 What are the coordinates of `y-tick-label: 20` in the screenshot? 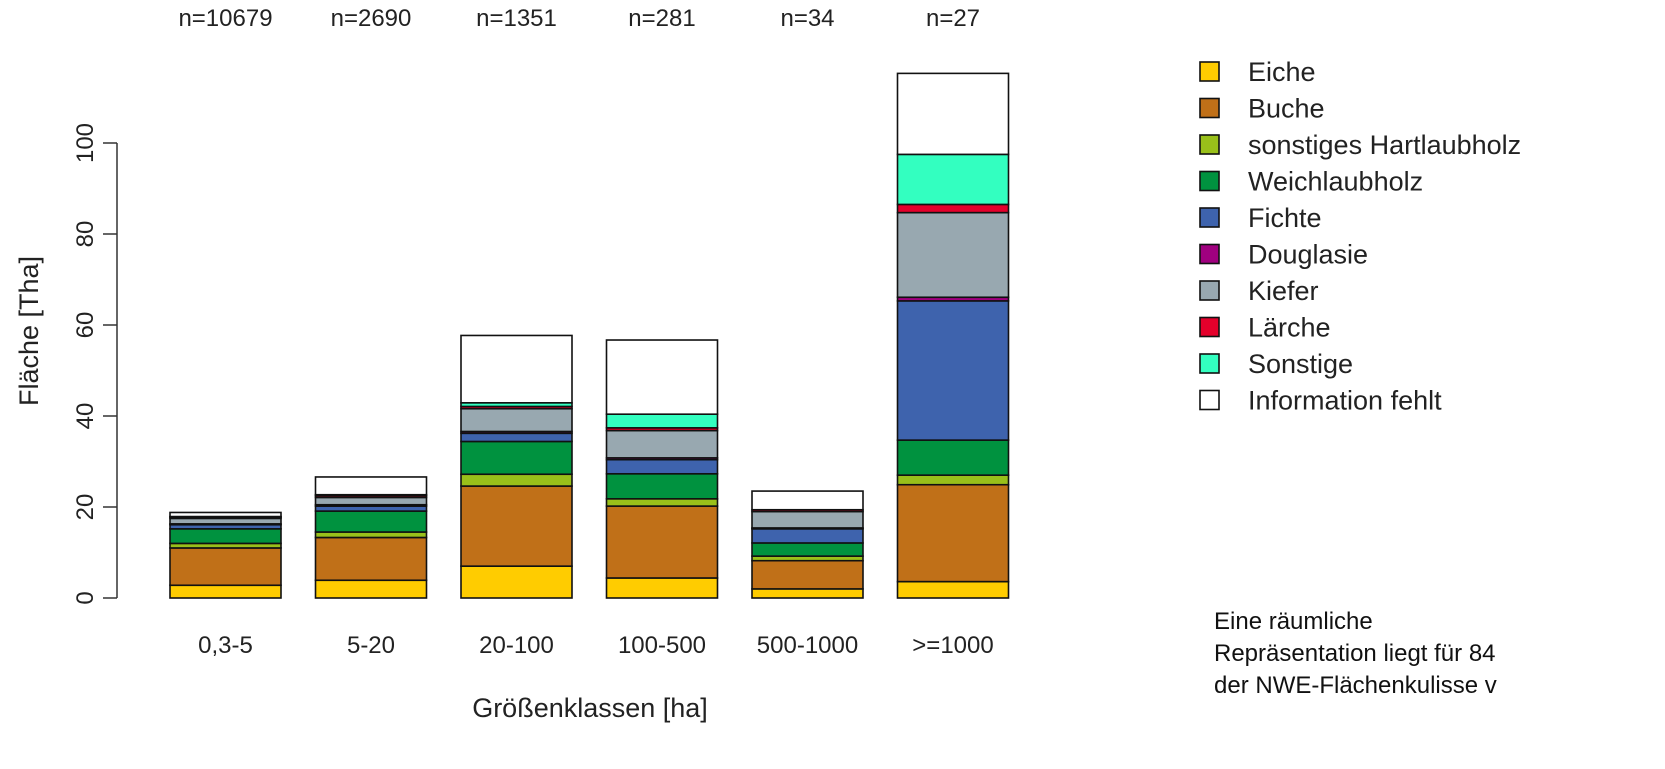 It's located at (85, 507).